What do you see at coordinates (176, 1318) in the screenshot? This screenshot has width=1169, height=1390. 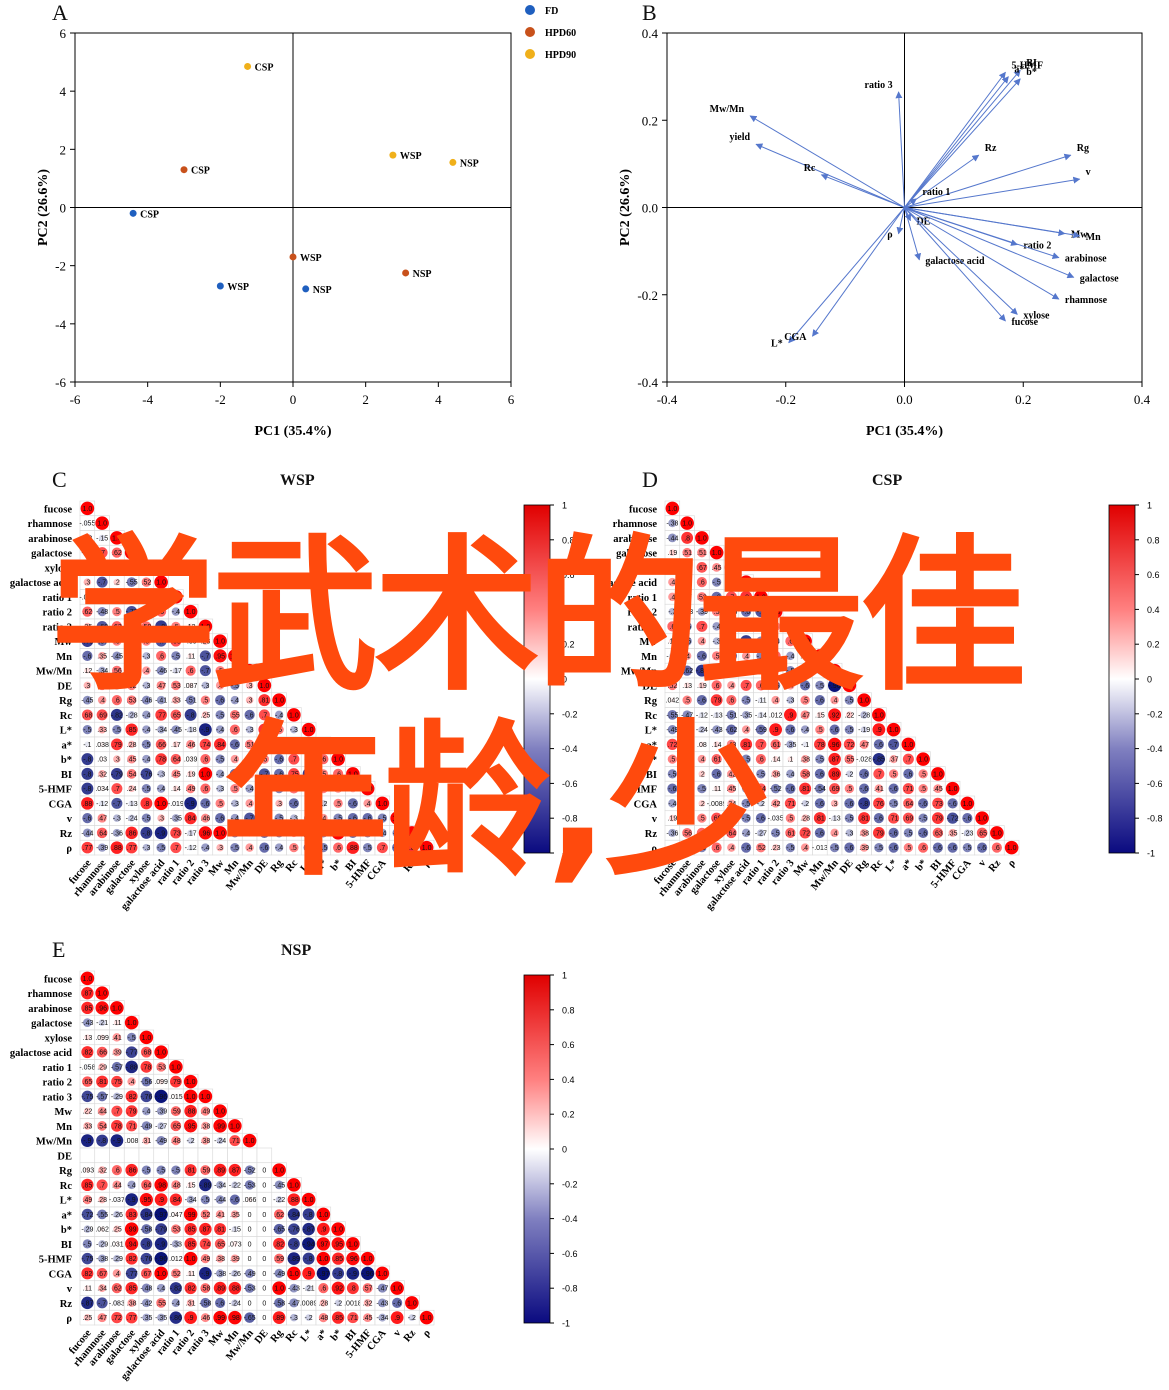 I see `correlation-value: -.86` at bounding box center [176, 1318].